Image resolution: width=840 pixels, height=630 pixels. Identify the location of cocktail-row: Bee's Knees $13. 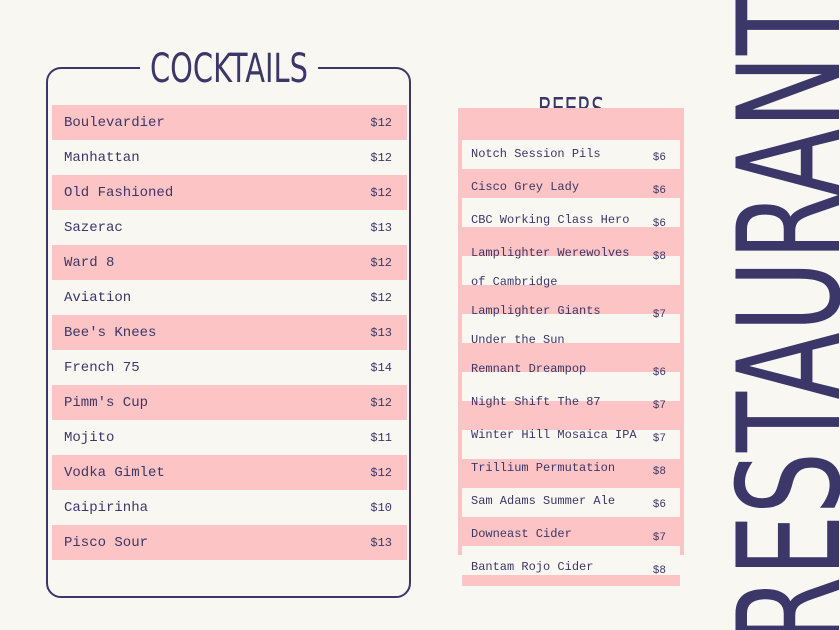
(229, 332).